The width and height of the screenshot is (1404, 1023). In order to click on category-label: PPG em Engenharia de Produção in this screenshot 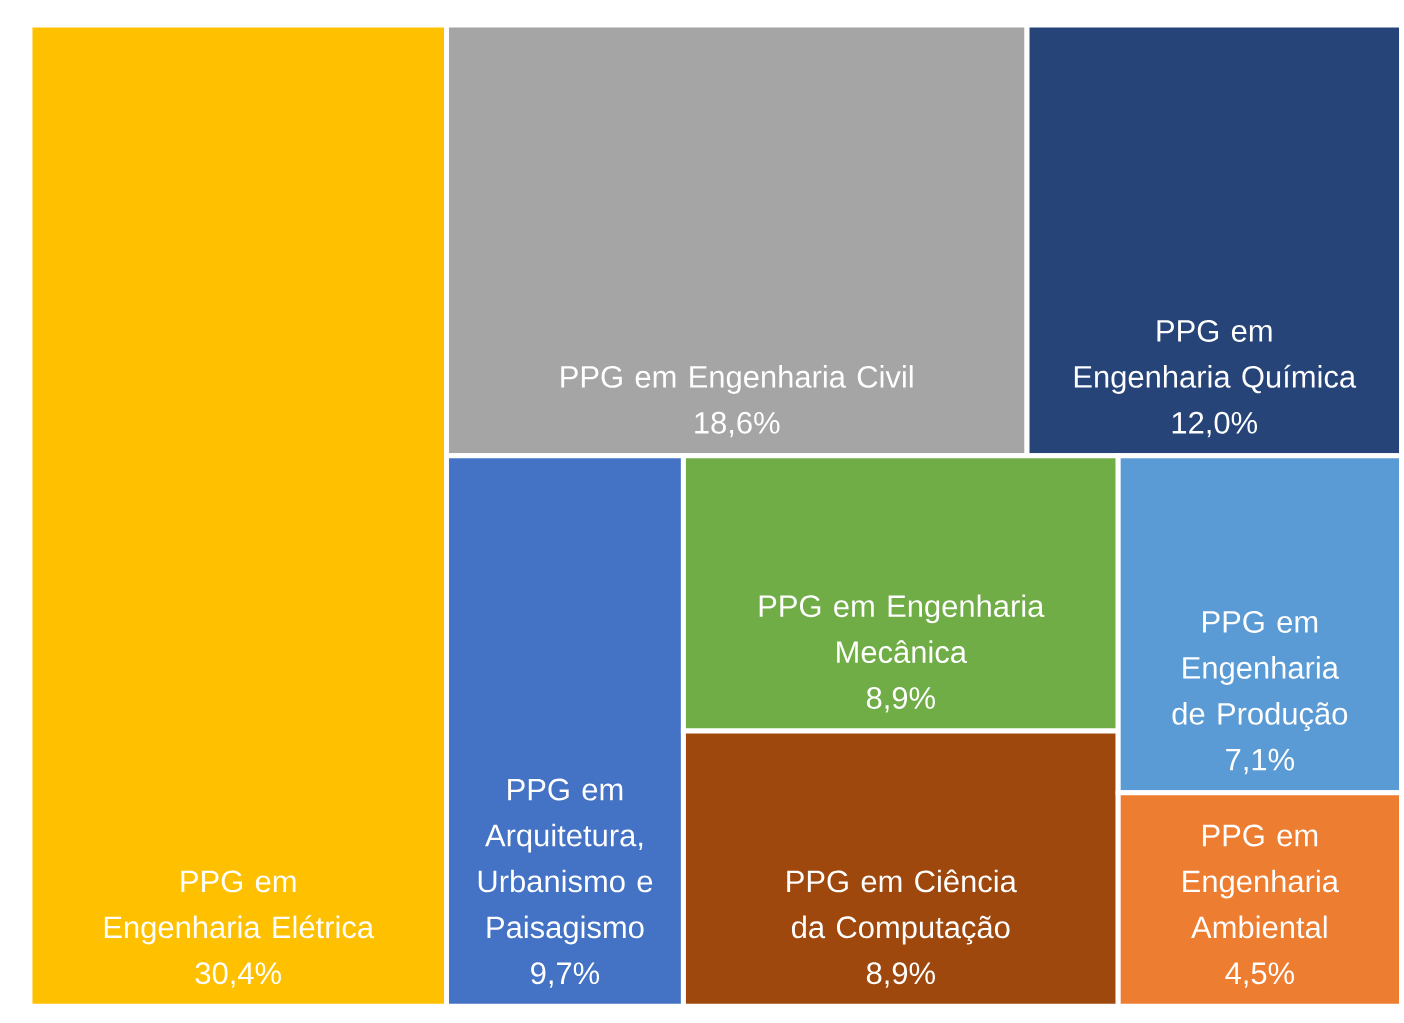, I will do `click(1260, 670)`.